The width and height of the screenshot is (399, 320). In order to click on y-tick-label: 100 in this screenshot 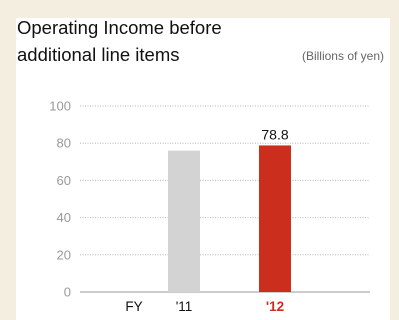, I will do `click(60, 106)`.